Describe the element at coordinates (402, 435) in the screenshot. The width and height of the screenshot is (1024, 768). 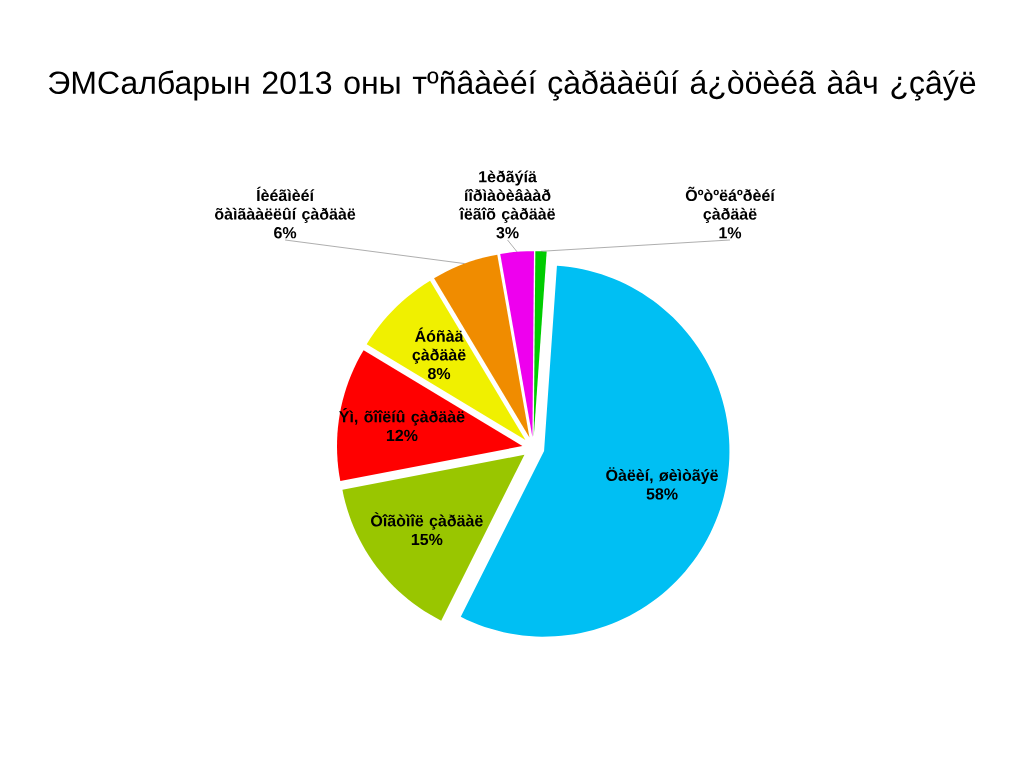
I see `data-label: 12%` at that location.